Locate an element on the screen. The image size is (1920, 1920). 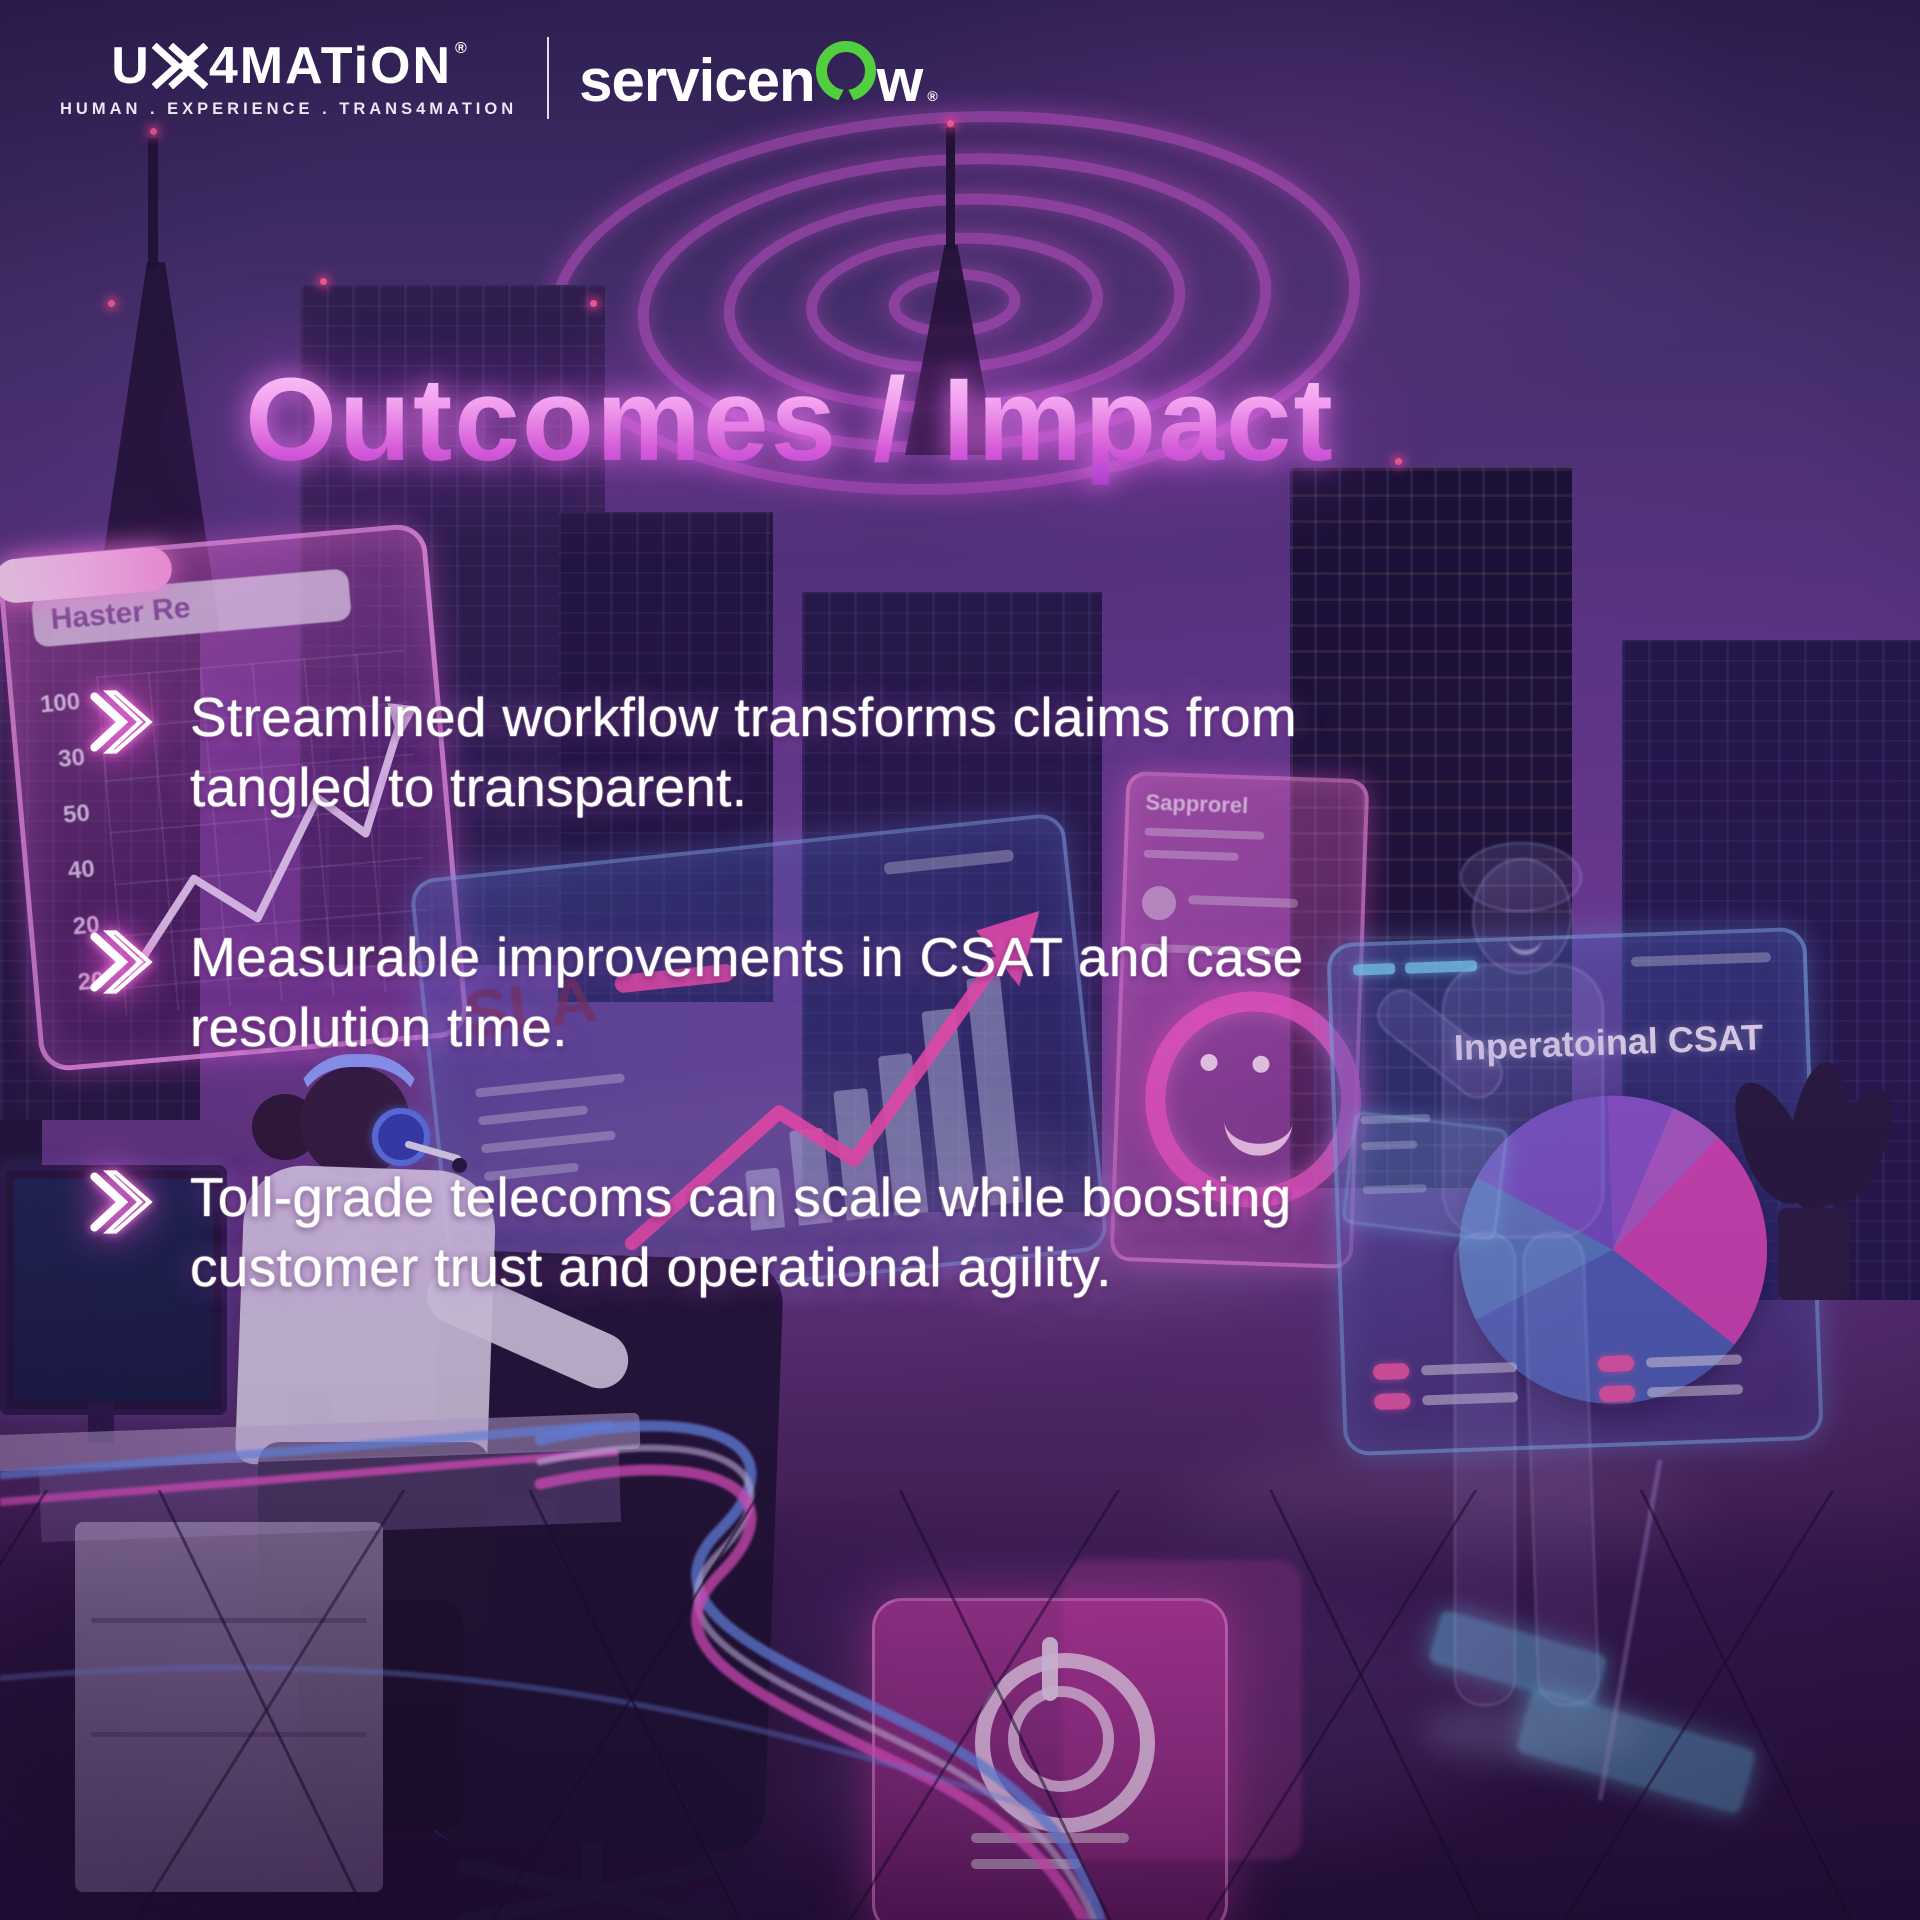
servicenow-text: servicen is located at coordinates (697, 80).